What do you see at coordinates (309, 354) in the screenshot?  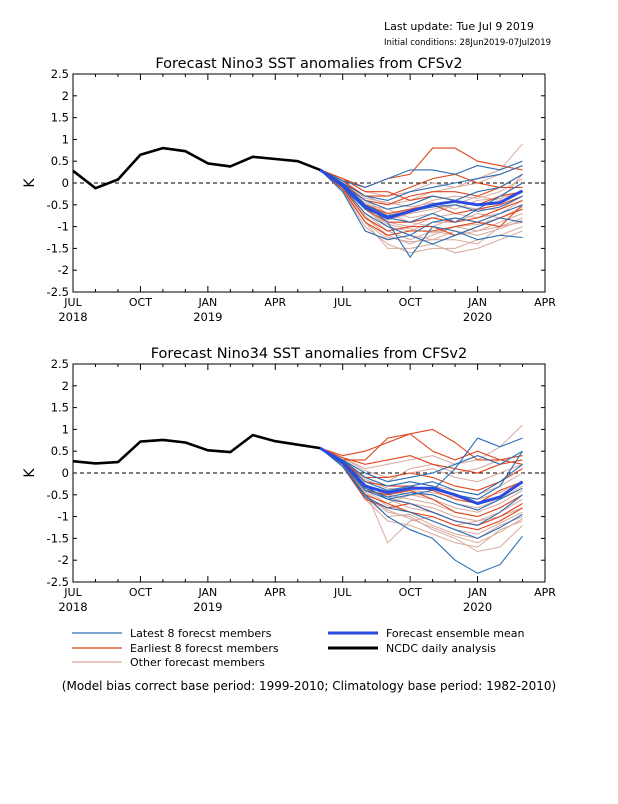 I see `chart-title: Forecast Nino34 SST anomalies from CFSv2` at bounding box center [309, 354].